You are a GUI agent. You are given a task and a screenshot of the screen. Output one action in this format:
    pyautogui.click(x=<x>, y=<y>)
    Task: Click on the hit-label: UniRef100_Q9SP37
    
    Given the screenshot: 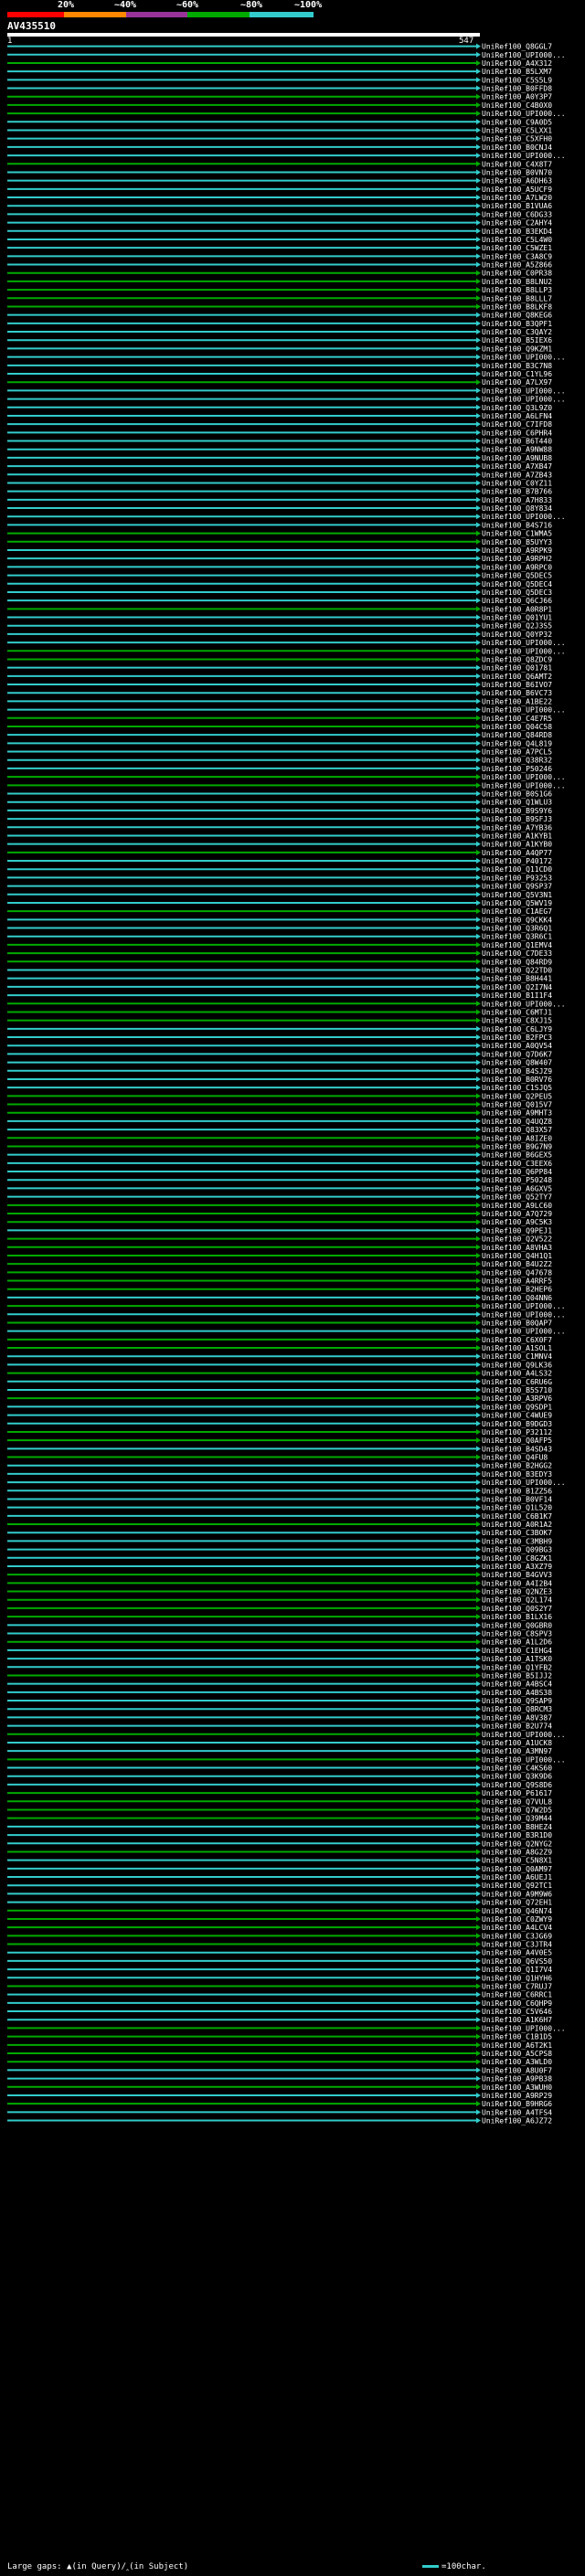 What is the action you would take?
    pyautogui.click(x=517, y=887)
    